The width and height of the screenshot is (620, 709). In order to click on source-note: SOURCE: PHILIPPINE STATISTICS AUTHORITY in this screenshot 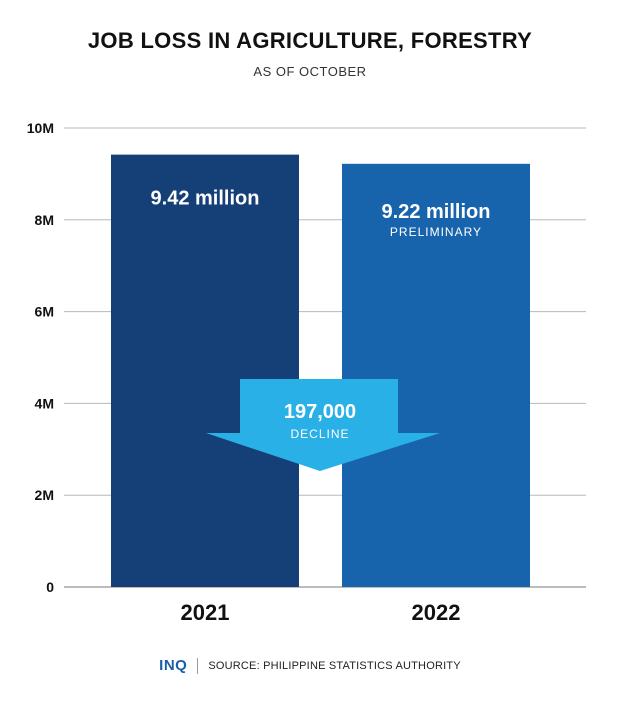, I will do `click(334, 665)`.